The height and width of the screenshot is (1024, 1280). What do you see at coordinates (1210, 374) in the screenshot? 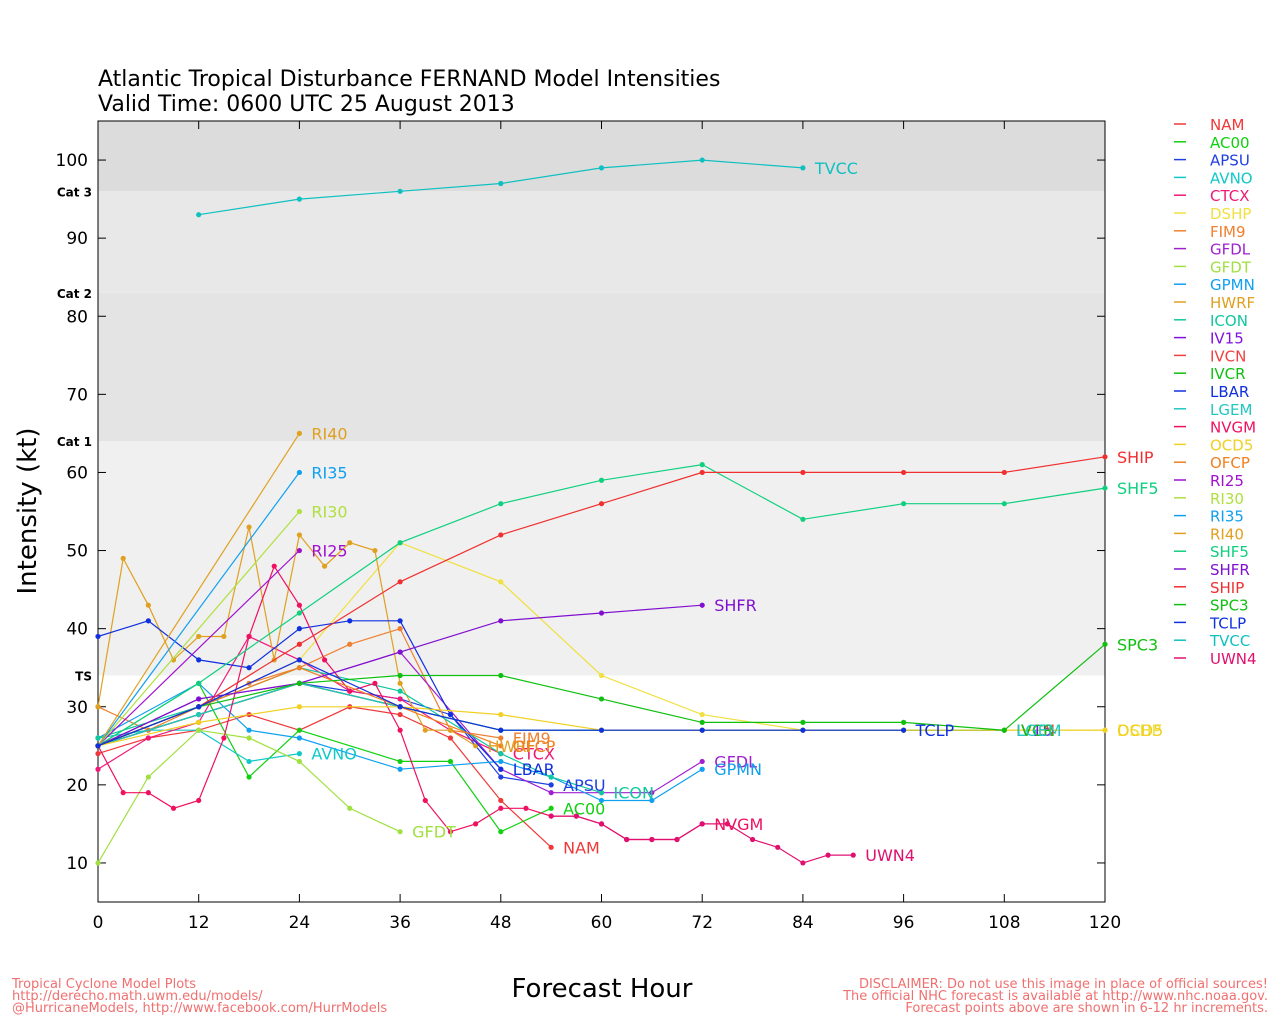
I see `legend-entry: IVCR` at bounding box center [1210, 374].